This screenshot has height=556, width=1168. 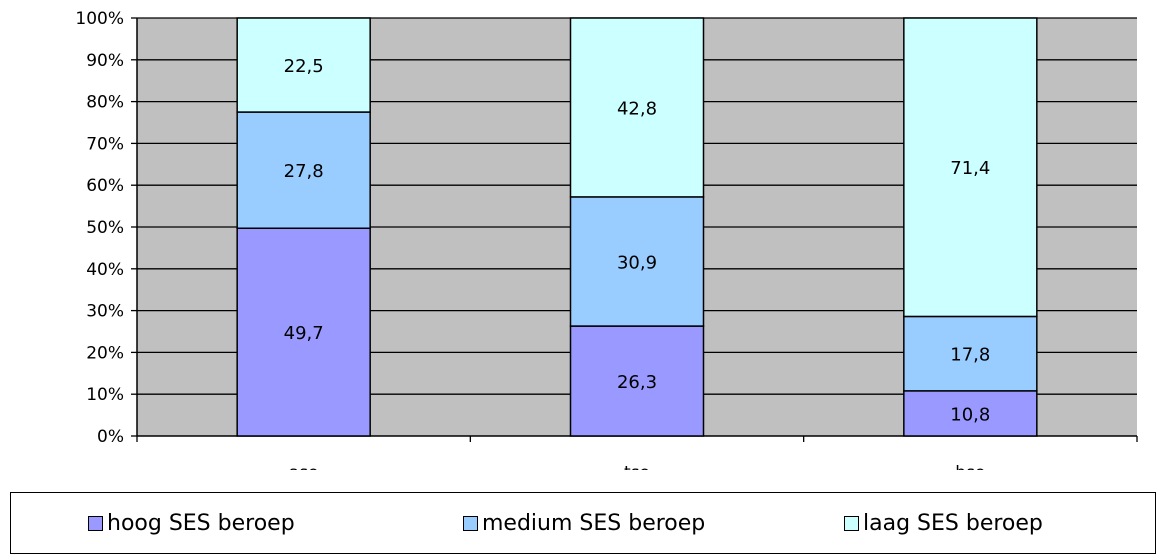 What do you see at coordinates (953, 523) in the screenshot?
I see `legend-label-laag-ses: laag SES beroep` at bounding box center [953, 523].